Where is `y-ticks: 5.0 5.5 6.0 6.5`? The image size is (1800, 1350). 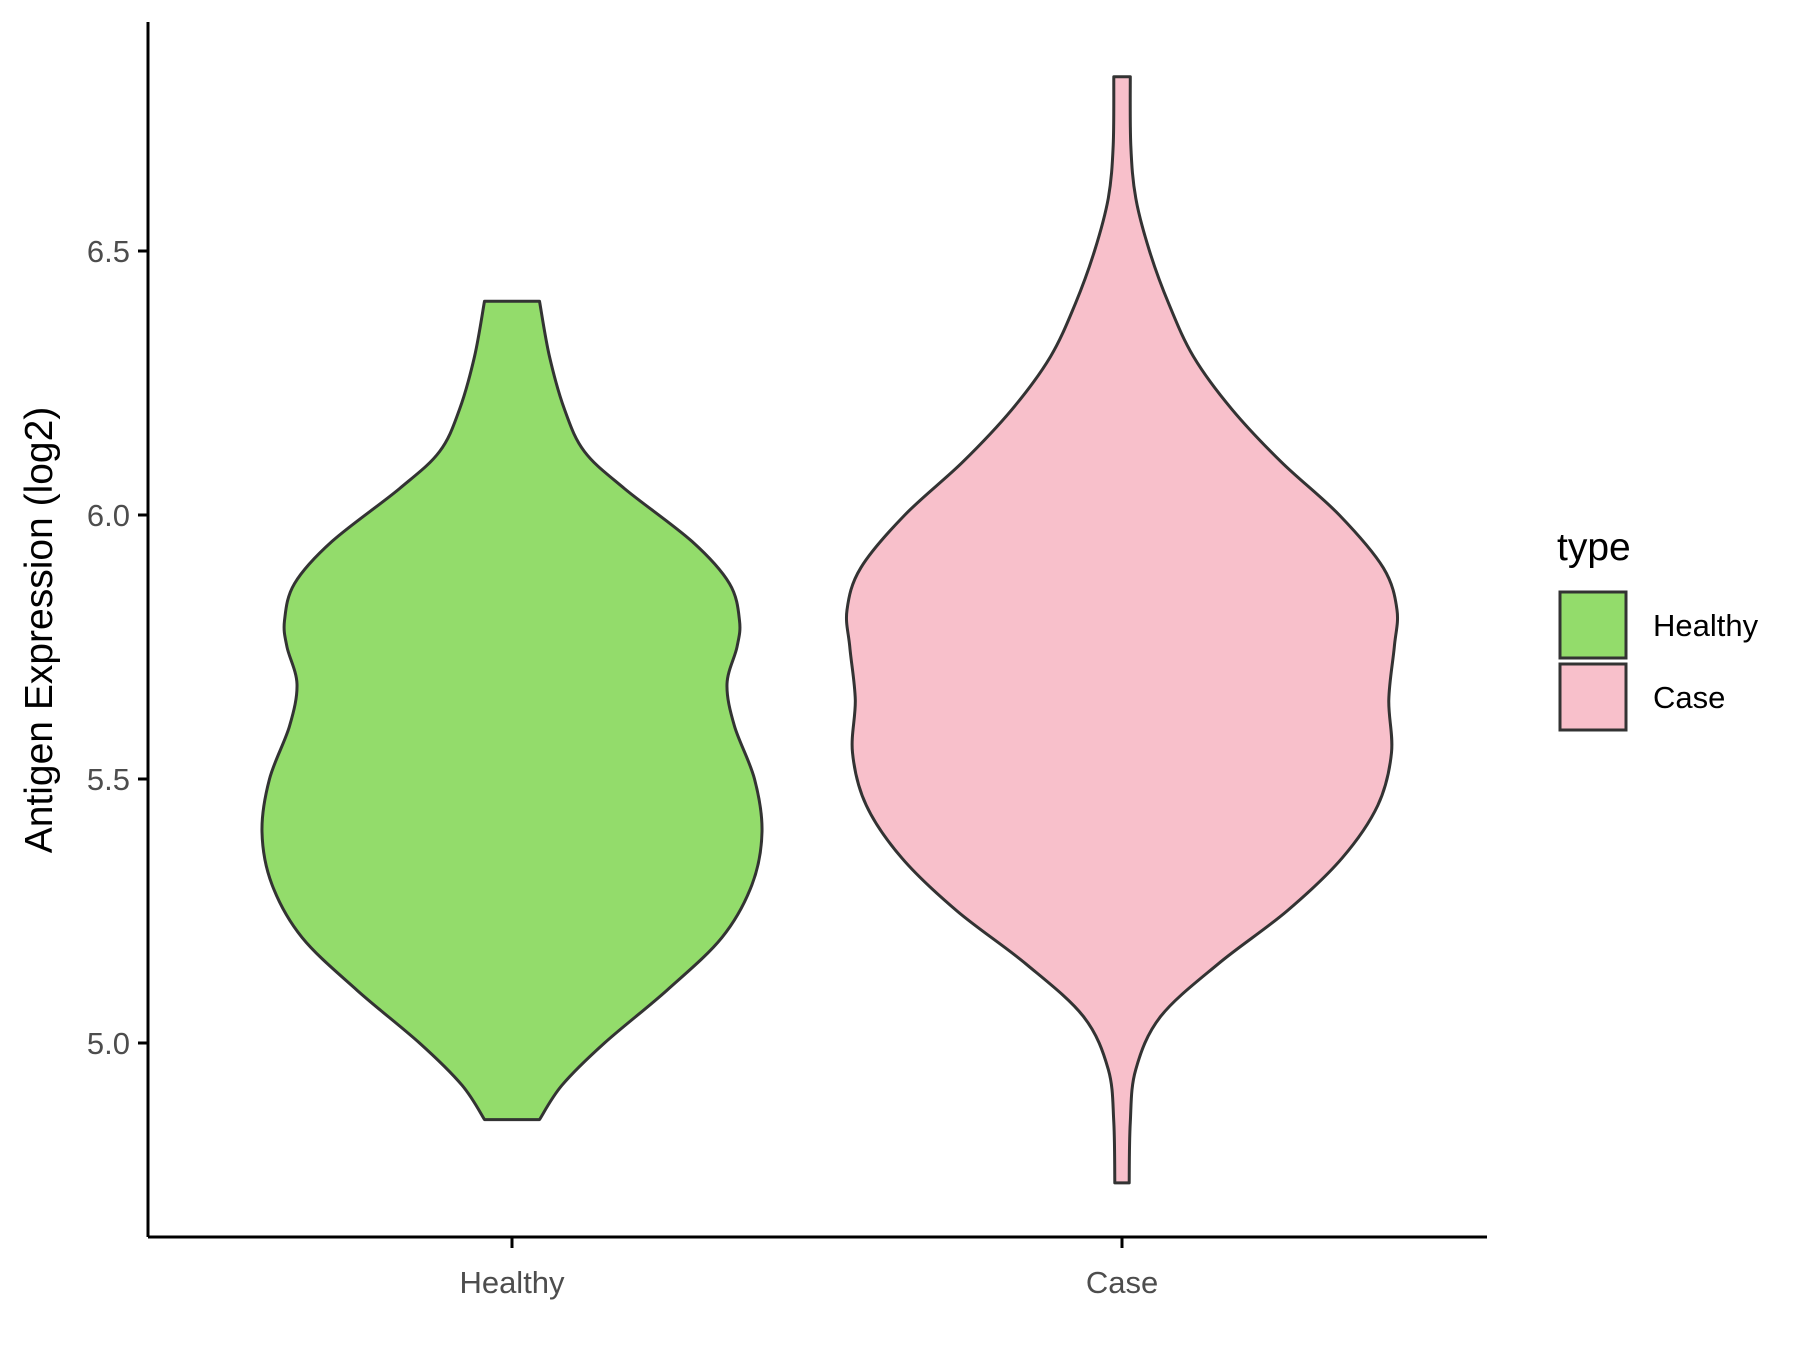
y-ticks: 5.0 5.5 6.0 6.5 is located at coordinates (117, 647).